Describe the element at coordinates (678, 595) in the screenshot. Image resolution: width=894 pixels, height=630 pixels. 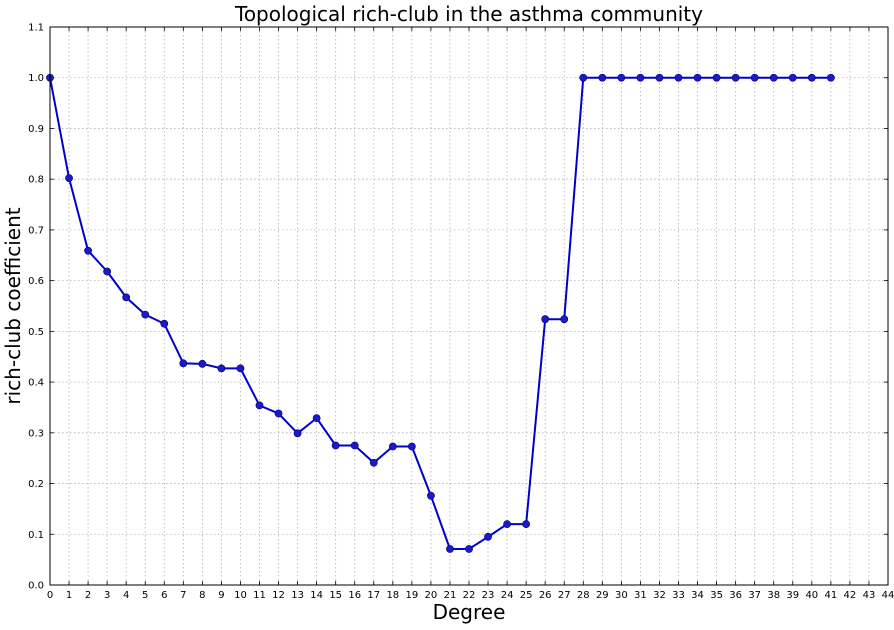
I see `x-tick-label: 33` at that location.